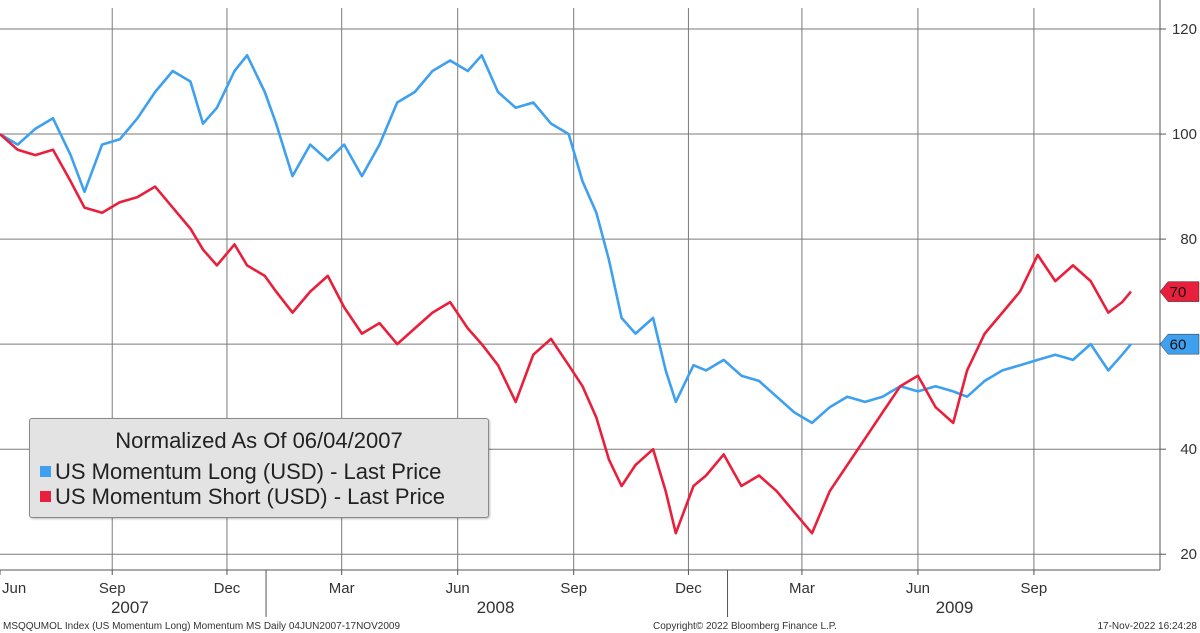  What do you see at coordinates (248, 471) in the screenshot?
I see `legend-label-long: US Momentum Long (USD) - Last Price` at bounding box center [248, 471].